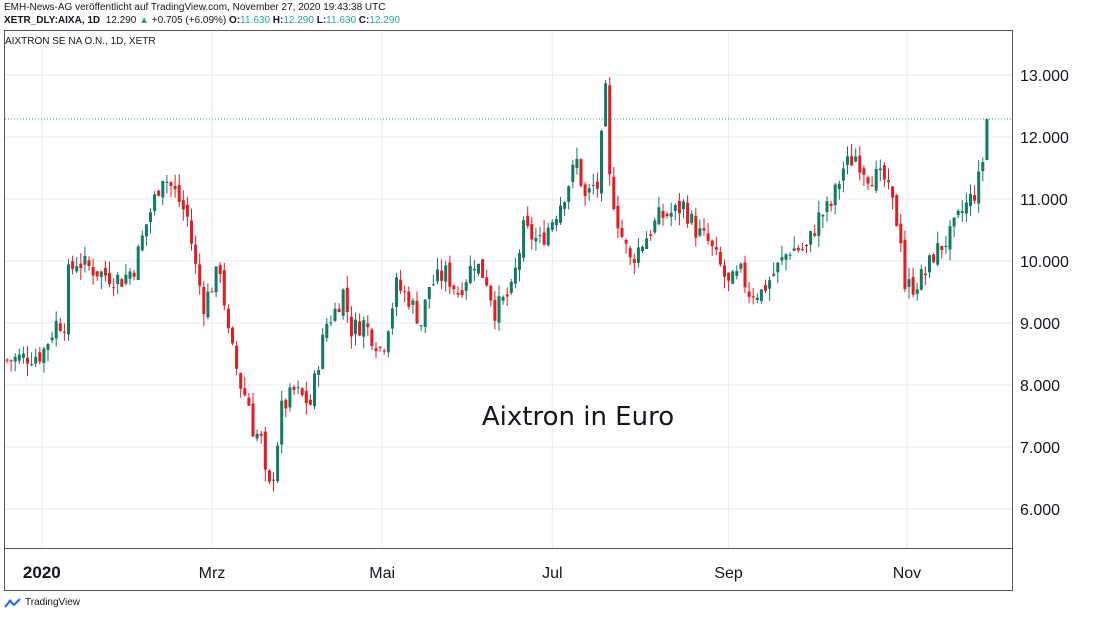 The width and height of the screenshot is (1100, 617). What do you see at coordinates (1040, 448) in the screenshot?
I see `y-tick-label: 7.000` at bounding box center [1040, 448].